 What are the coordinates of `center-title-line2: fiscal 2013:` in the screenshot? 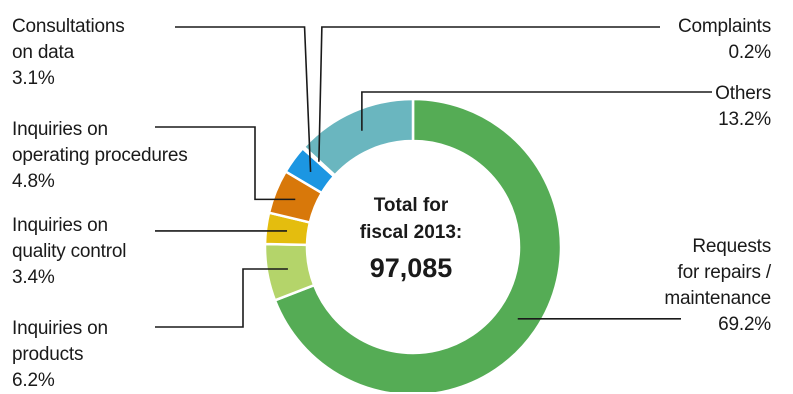 It's located at (411, 232).